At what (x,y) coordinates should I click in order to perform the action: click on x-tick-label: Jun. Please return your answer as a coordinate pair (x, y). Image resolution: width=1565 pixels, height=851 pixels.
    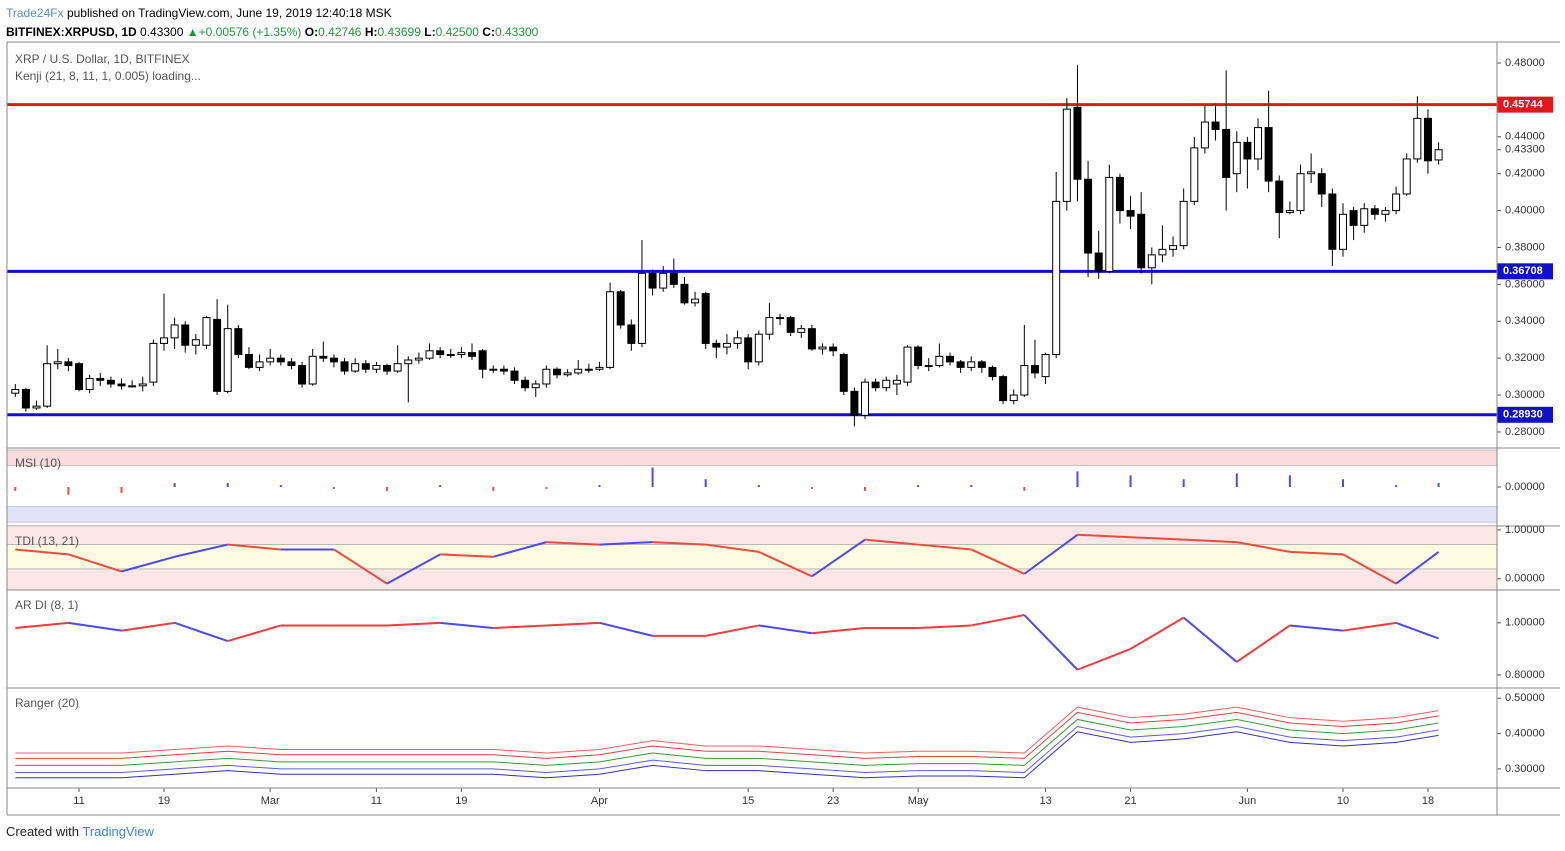
    Looking at the image, I should click on (1248, 801).